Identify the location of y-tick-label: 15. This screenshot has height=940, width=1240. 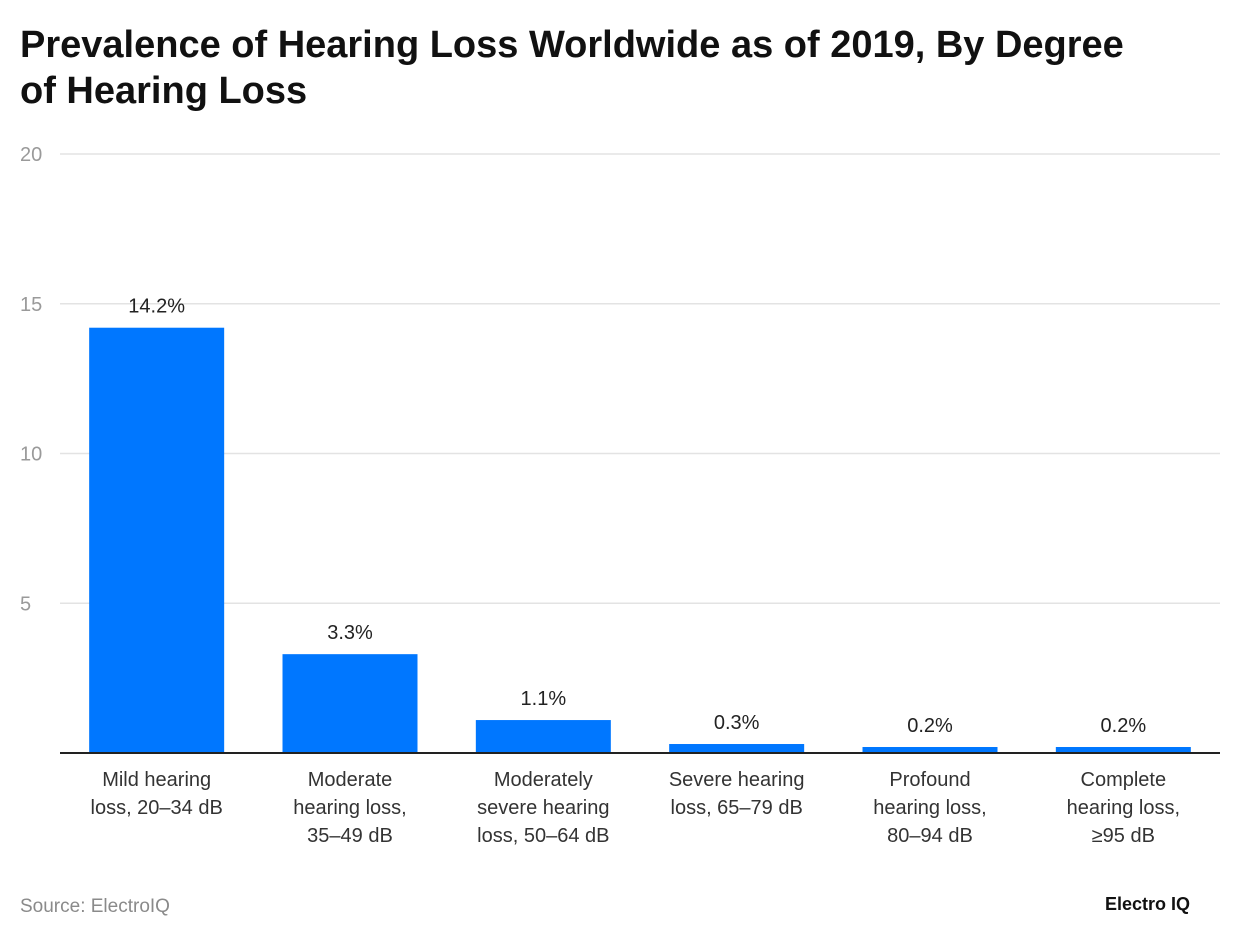
(31, 305).